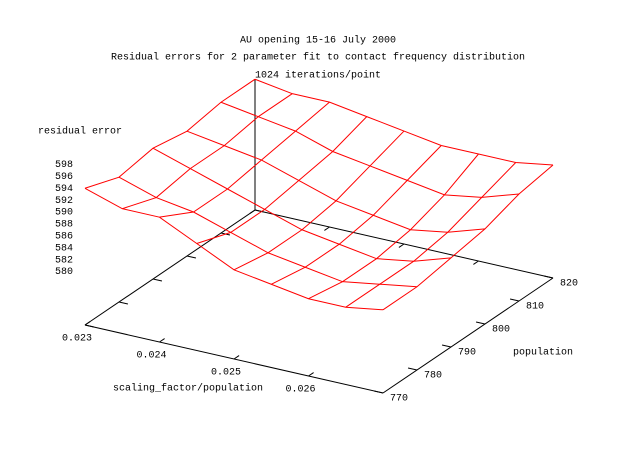 The height and width of the screenshot is (449, 638). I want to click on x-tick-label: 0.026, so click(300, 390).